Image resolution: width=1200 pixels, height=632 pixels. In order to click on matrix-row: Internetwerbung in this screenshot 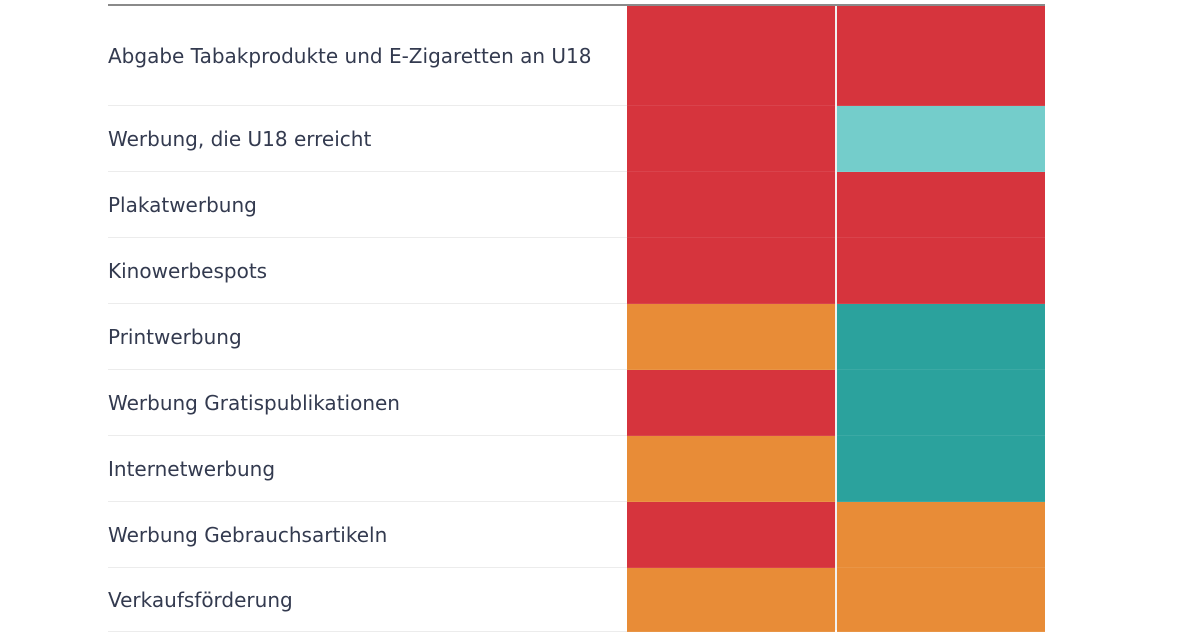, I will do `click(576, 469)`.